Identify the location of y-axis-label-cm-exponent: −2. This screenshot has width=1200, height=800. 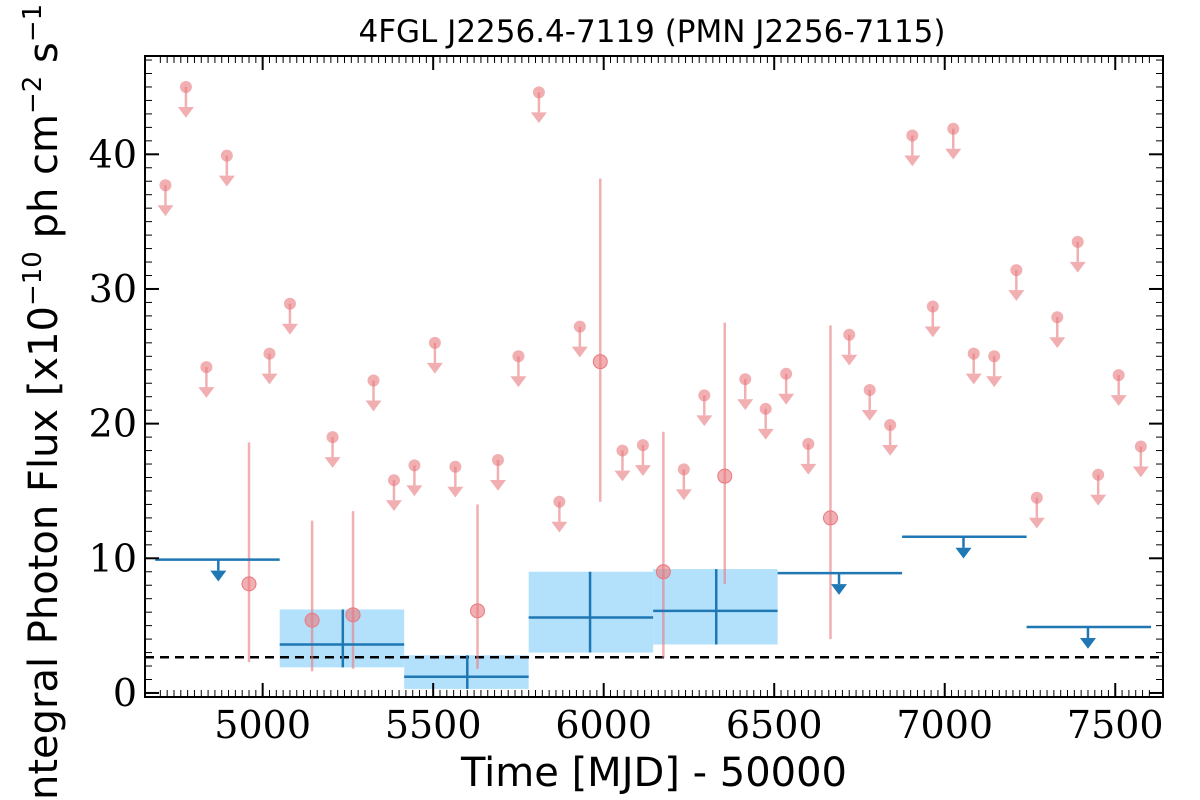
(33, 95).